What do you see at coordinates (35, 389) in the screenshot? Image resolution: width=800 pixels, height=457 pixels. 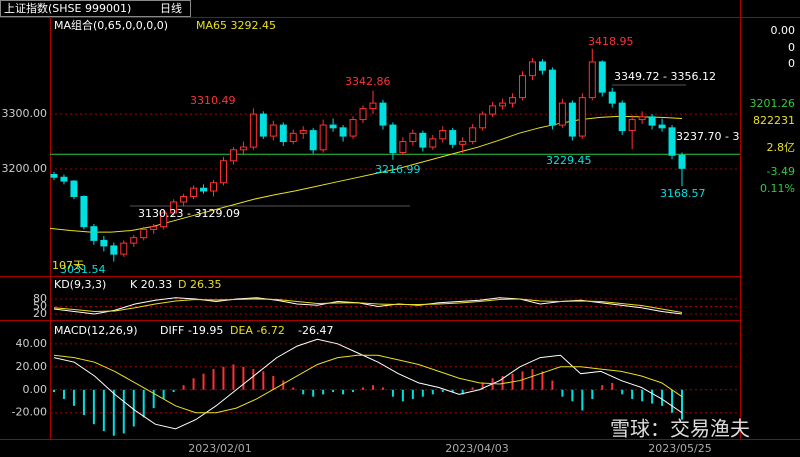 I see `y-tick-label: 0.00` at bounding box center [35, 389].